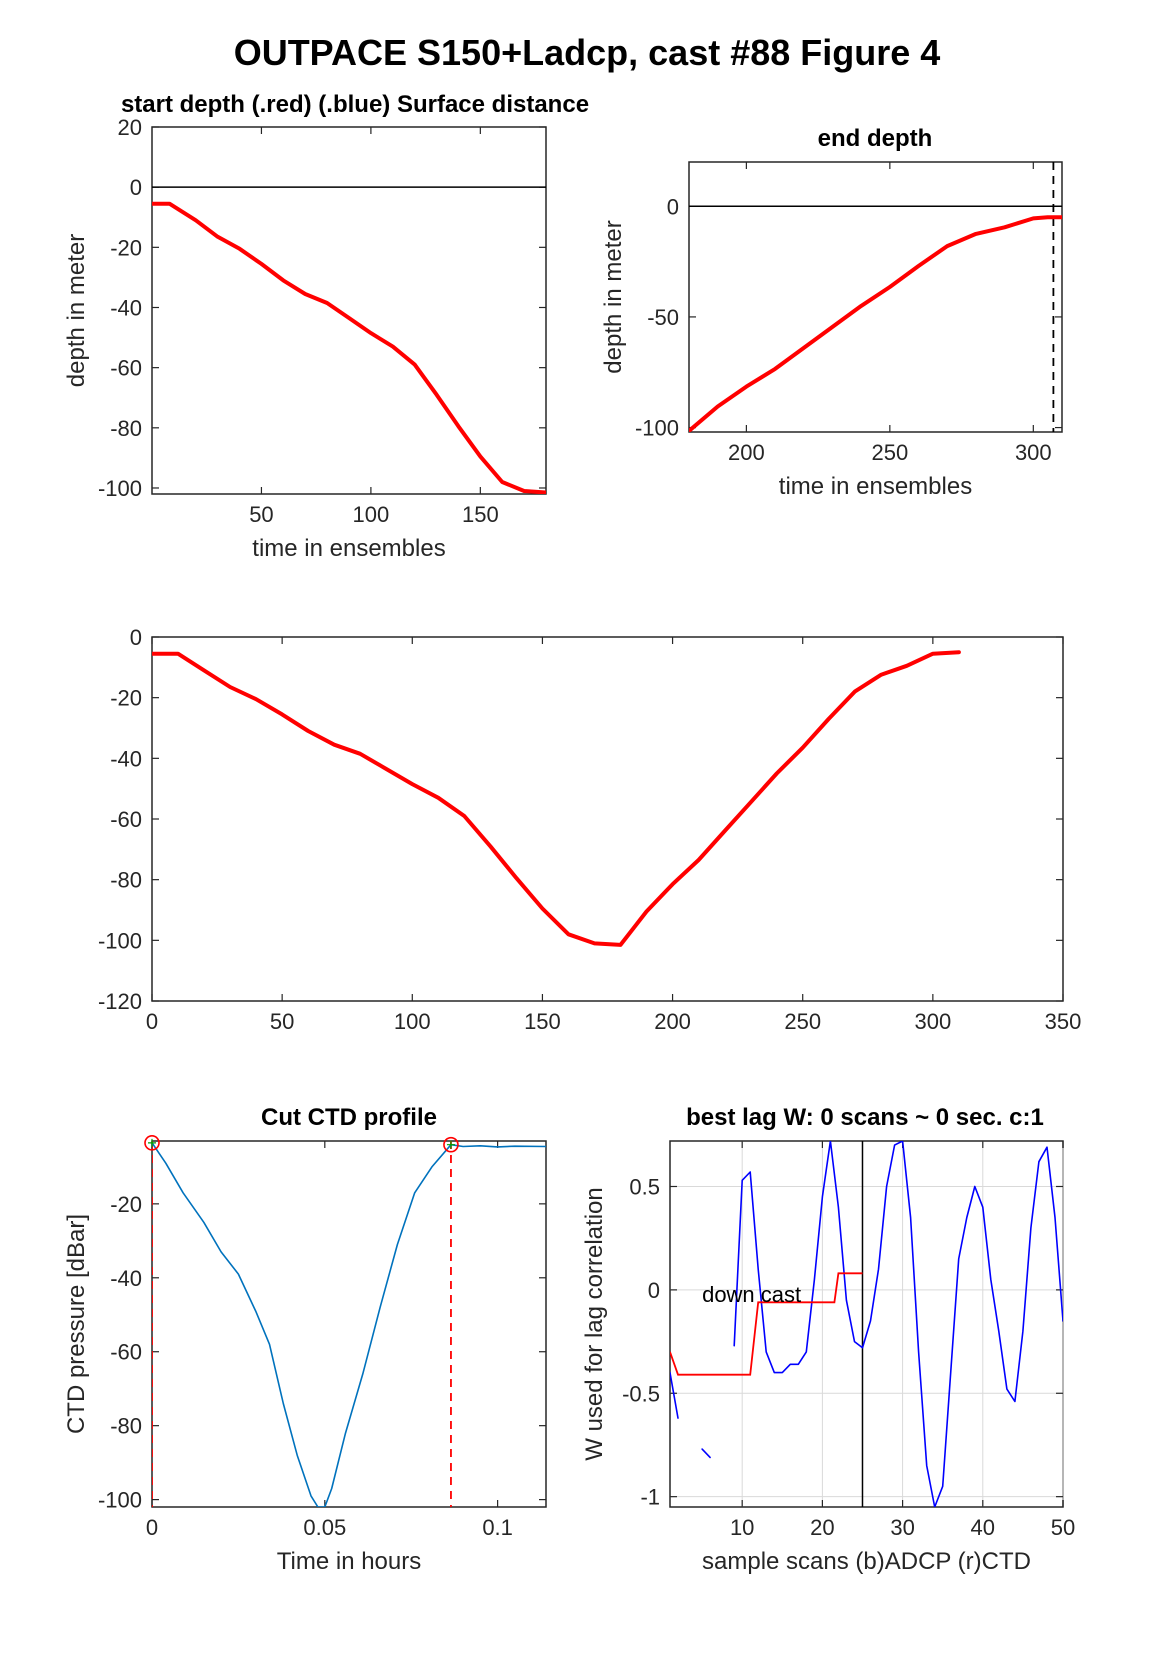  What do you see at coordinates (865, 1117) in the screenshot?
I see `chart-title: best lag W: 0 scans ~ 0 sec. c:1` at bounding box center [865, 1117].